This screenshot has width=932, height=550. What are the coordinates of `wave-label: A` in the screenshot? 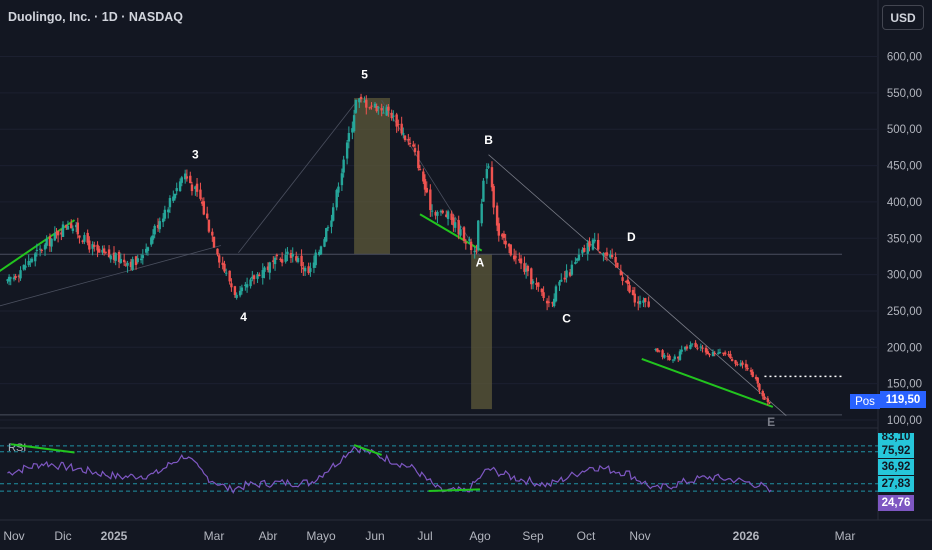 It's located at (480, 263).